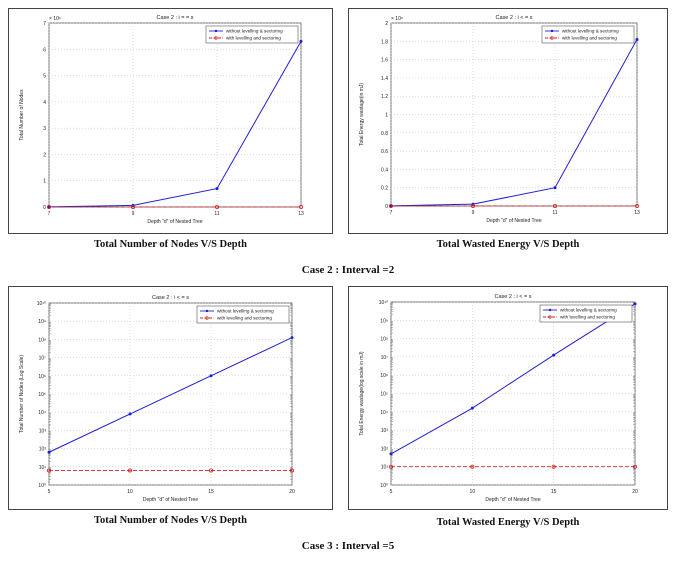 The image size is (696, 570). I want to click on y-axis-label: Total Energy wastage(log scale in mJ), so click(362, 393).